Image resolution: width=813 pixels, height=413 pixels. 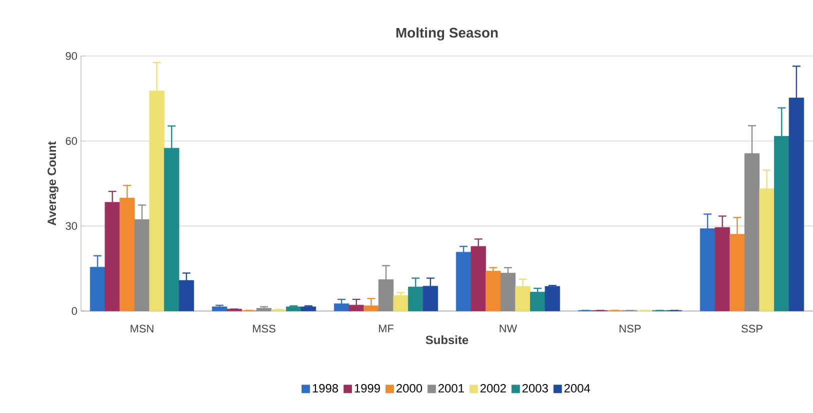 What do you see at coordinates (72, 226) in the screenshot?
I see `y-tick-label: 30` at bounding box center [72, 226].